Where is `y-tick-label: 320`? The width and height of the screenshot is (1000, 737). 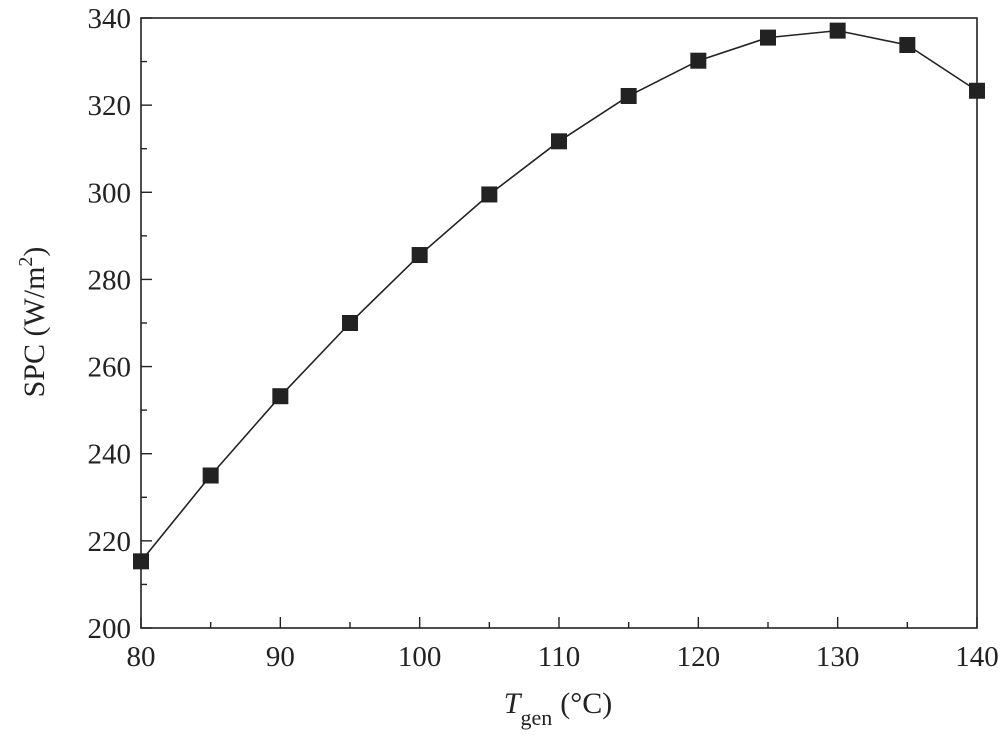 y-tick-label: 320 is located at coordinates (110, 106).